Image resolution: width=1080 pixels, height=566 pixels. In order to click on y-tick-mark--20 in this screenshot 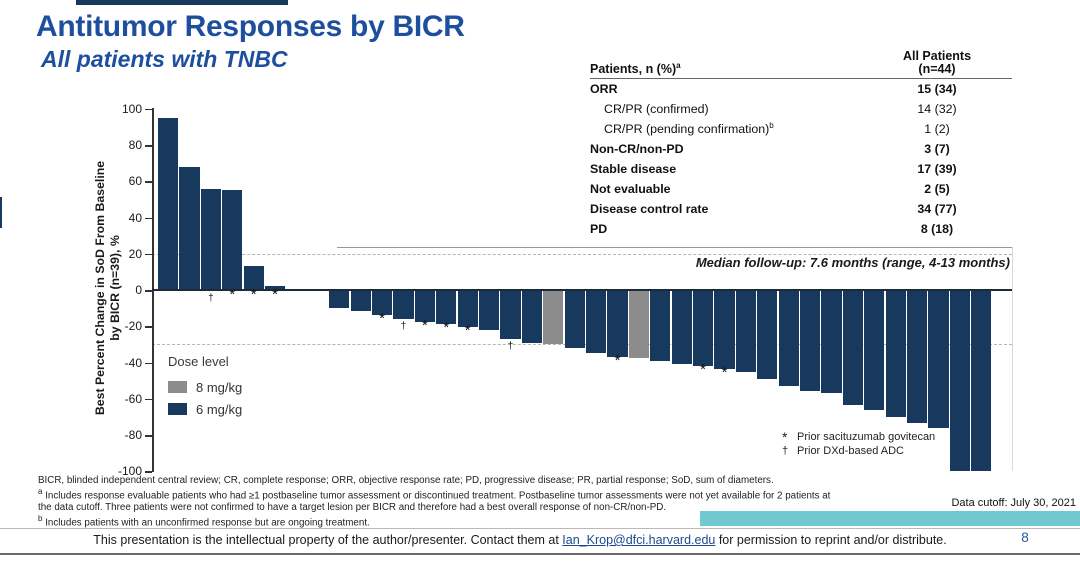, I will do `click(148, 327)`.